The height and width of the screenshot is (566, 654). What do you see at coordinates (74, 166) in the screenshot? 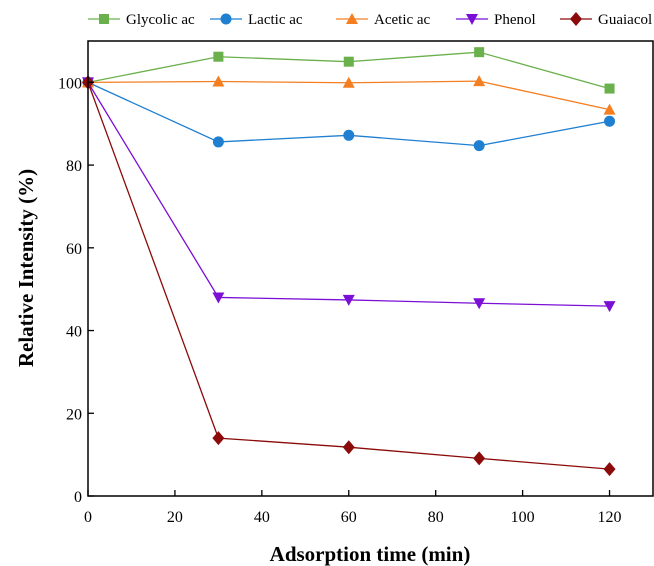
I see `y-tick-label: 80` at bounding box center [74, 166].